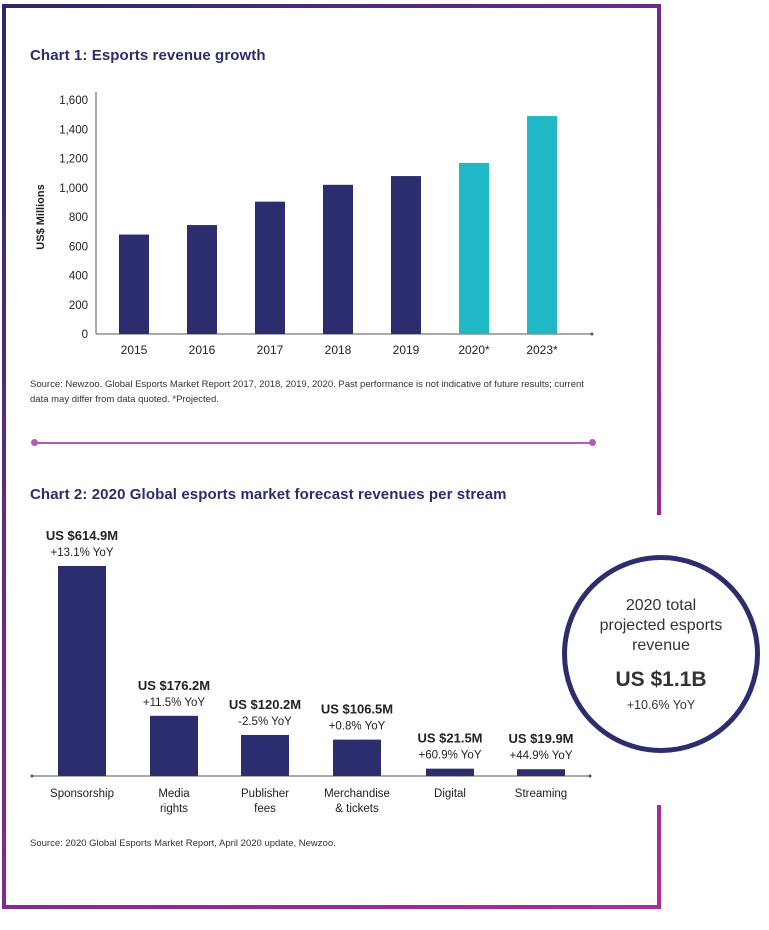 This screenshot has height=930, width=769. What do you see at coordinates (313, 443) in the screenshot?
I see `section-divider` at bounding box center [313, 443].